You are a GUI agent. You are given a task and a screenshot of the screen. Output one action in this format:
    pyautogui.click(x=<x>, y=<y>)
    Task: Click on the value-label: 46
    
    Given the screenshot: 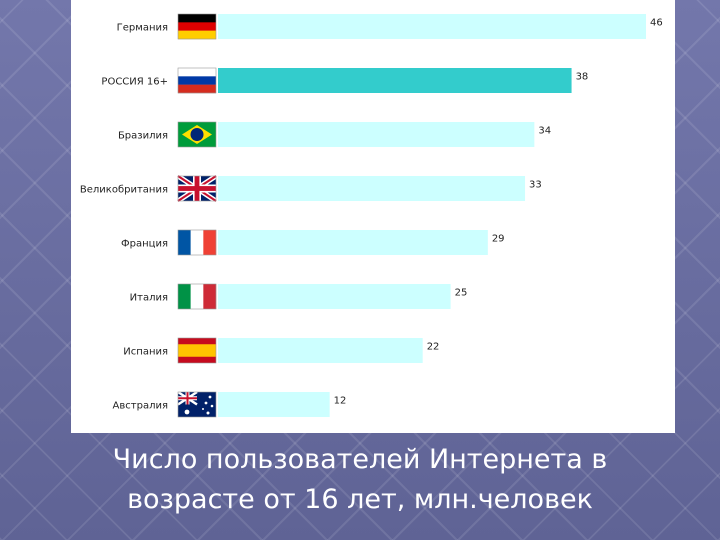 What is the action you would take?
    pyautogui.click(x=656, y=23)
    